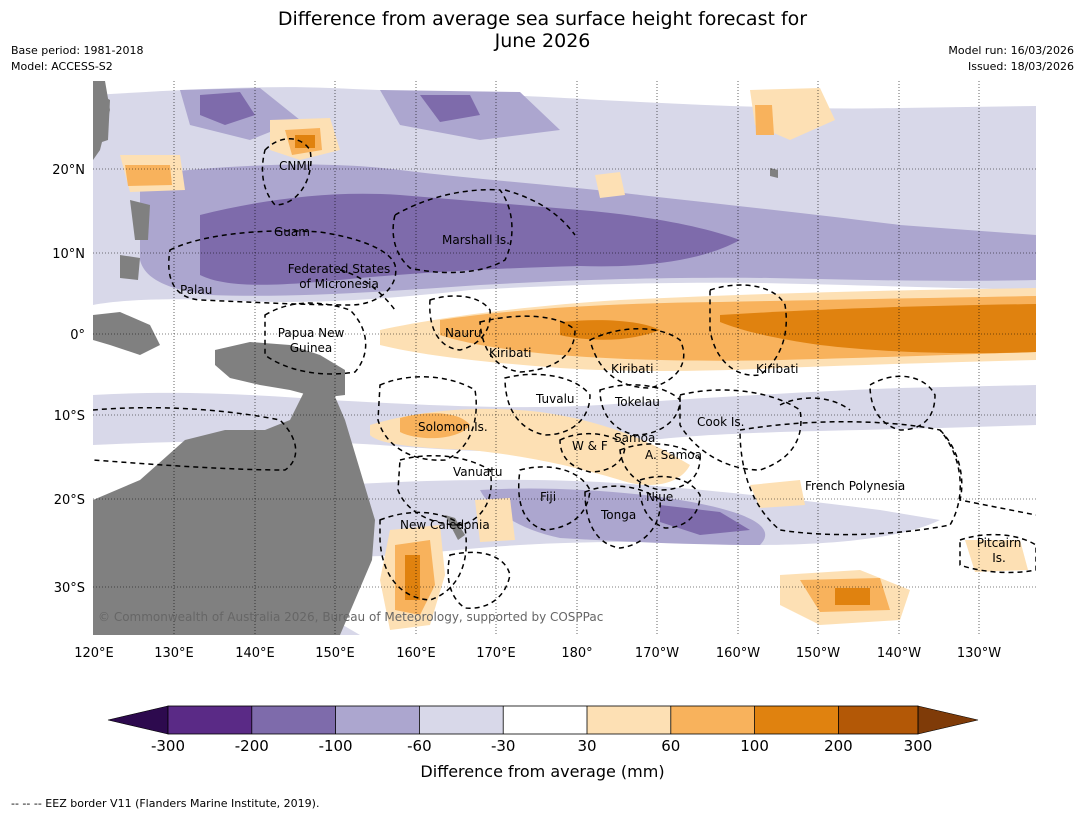  I want to click on lat-tick: 10°S, so click(69, 416).